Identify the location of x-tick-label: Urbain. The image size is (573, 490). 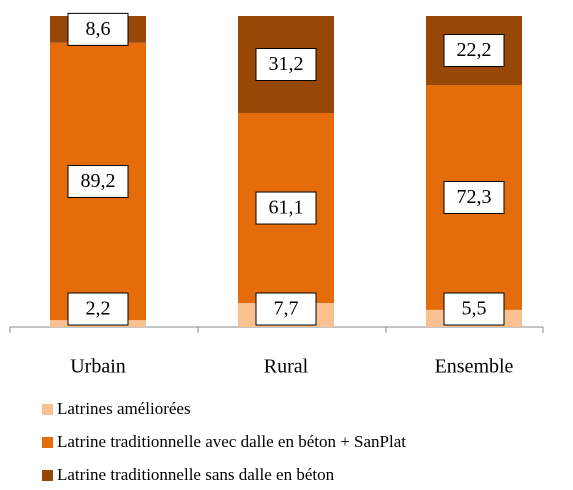
(98, 367).